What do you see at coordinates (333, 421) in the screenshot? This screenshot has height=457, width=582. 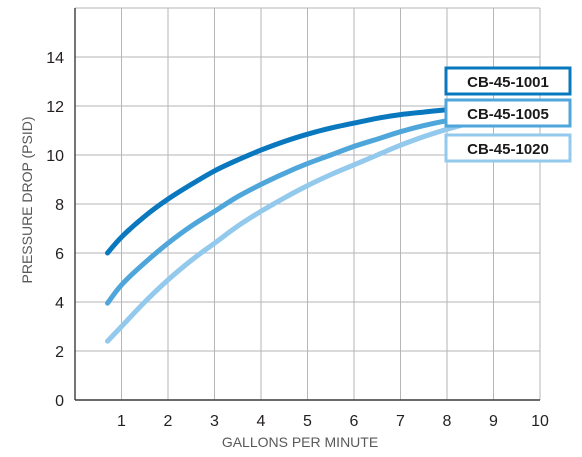 I see `x-tick-labels: 1 2 3 4 5 6 7 8 9 10` at bounding box center [333, 421].